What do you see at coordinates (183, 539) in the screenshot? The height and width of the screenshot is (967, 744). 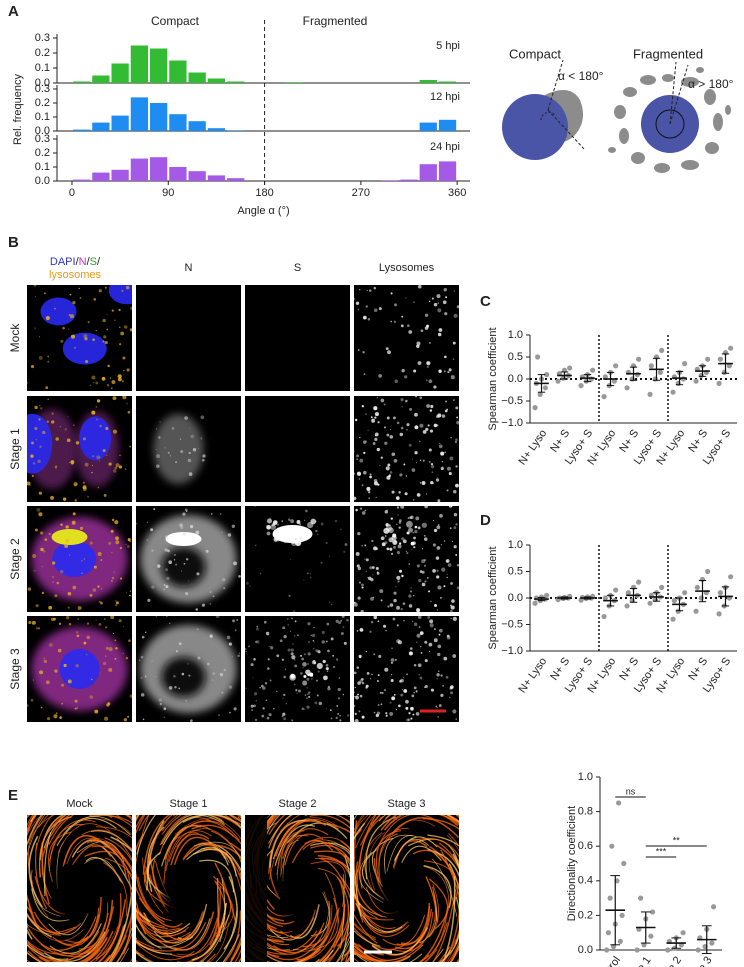 I see `signal-bright` at bounding box center [183, 539].